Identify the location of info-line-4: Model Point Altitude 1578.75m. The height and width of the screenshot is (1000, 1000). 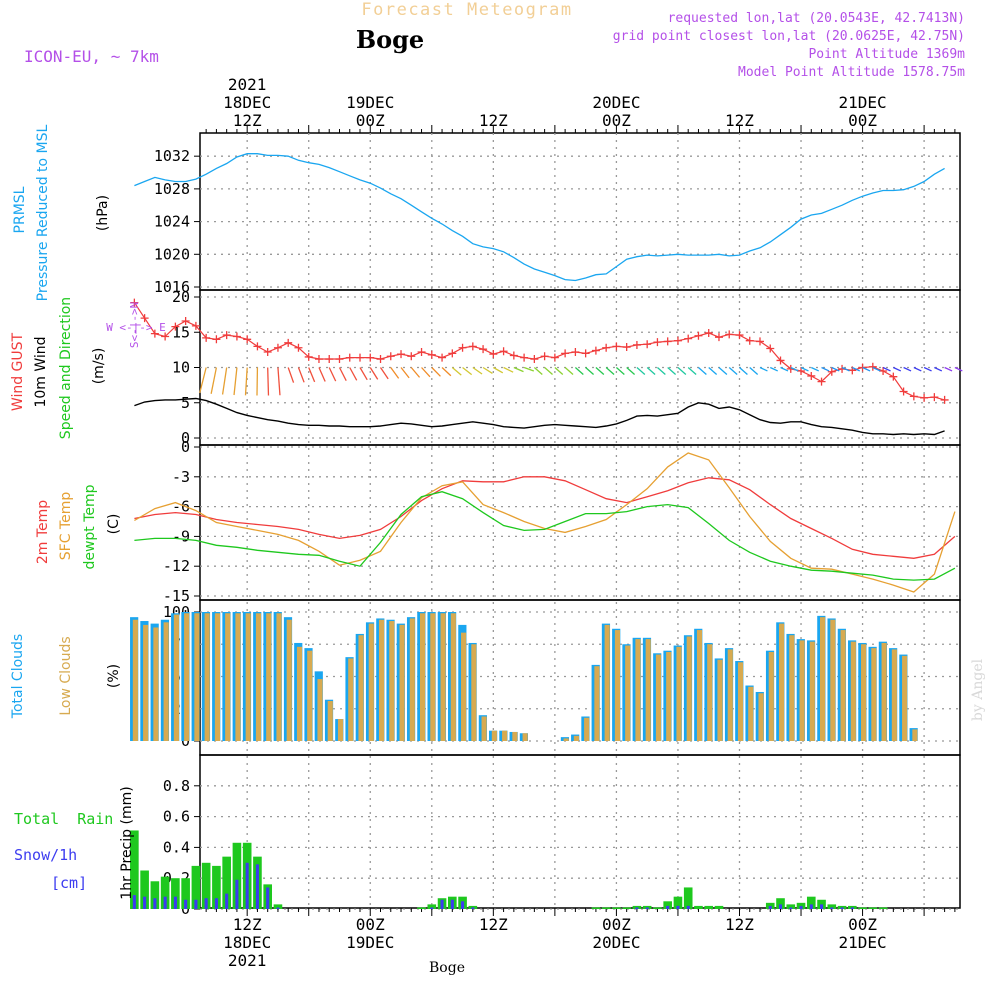
(851, 72).